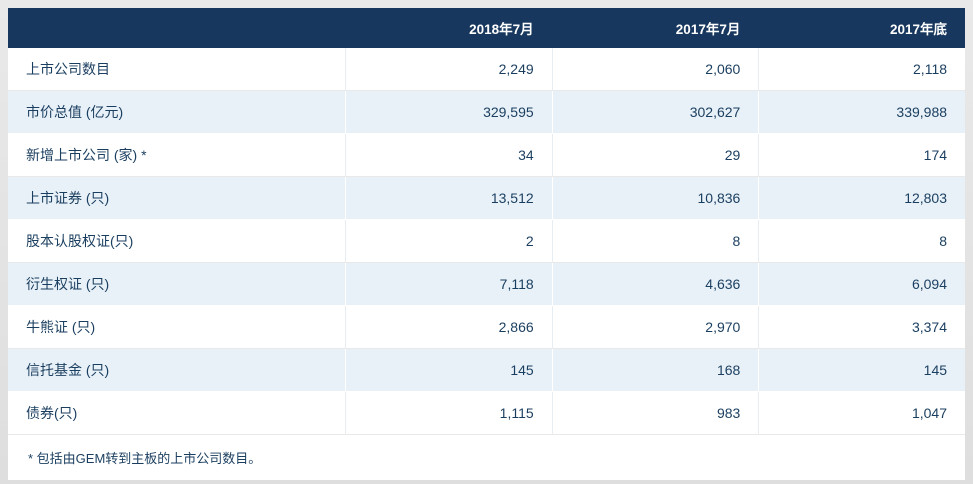 This screenshot has height=484, width=973. Describe the element at coordinates (75, 112) in the screenshot. I see `row-label: 市价总值 (亿元)` at that location.